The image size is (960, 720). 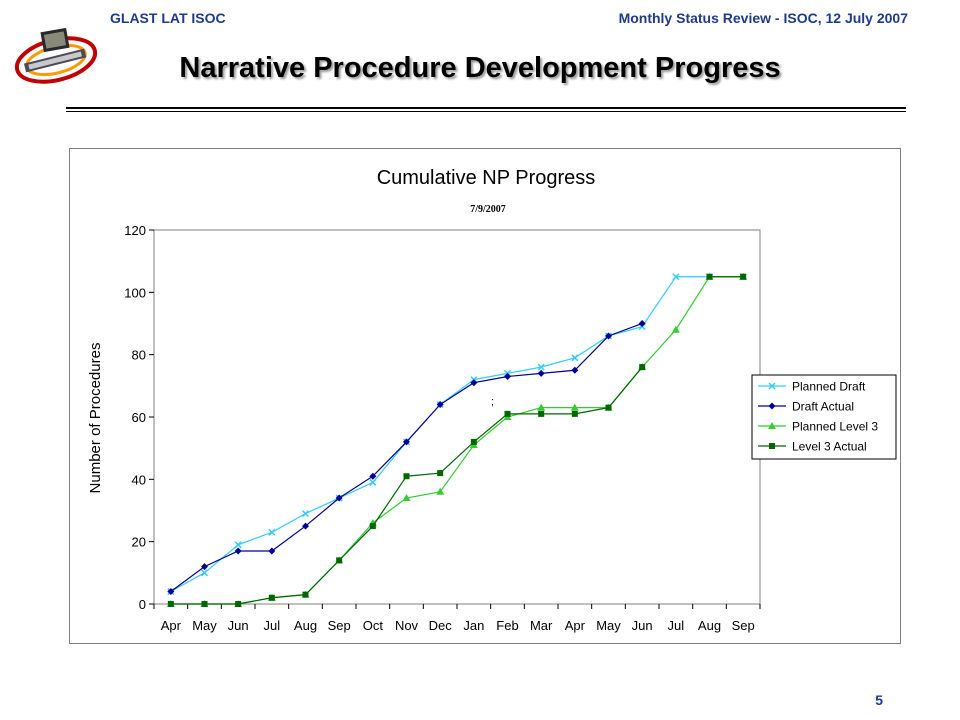 What do you see at coordinates (829, 447) in the screenshot?
I see `legend-label: Level 3 Actual` at bounding box center [829, 447].